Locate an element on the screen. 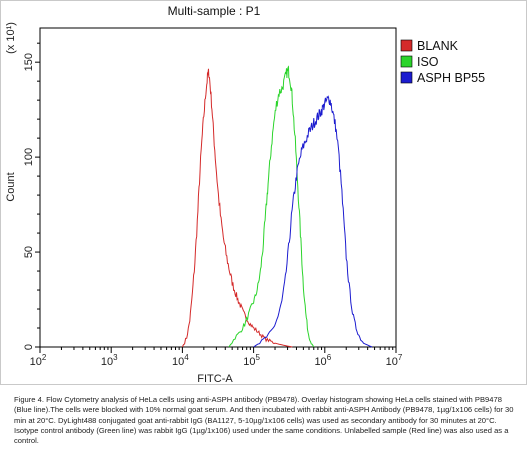 The width and height of the screenshot is (527, 456). legend-label: ISO is located at coordinates (428, 62).